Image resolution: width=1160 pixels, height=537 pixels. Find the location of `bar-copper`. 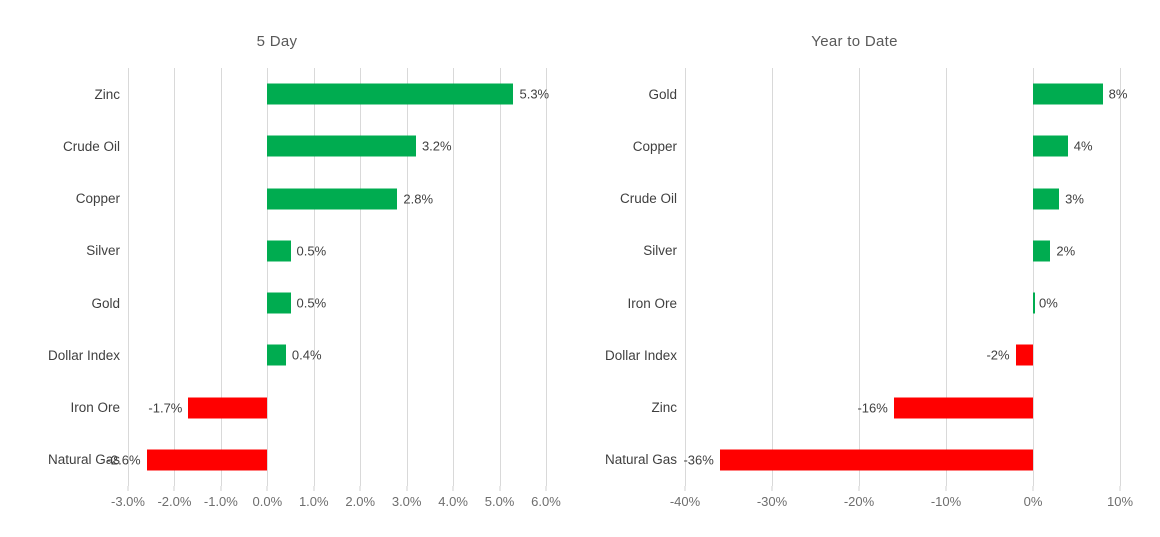

bar-copper is located at coordinates (332, 199).